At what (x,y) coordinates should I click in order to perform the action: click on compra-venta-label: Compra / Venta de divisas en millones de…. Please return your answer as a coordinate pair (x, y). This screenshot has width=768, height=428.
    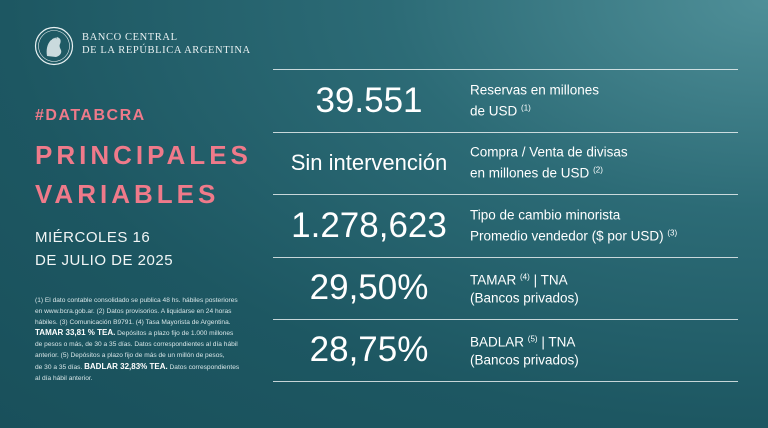
    Looking at the image, I should click on (549, 163).